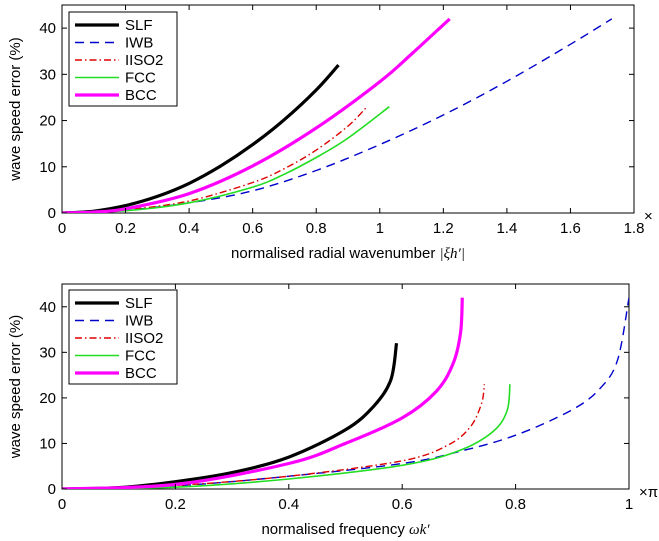 The height and width of the screenshot is (541, 659). What do you see at coordinates (634, 228) in the screenshot?
I see `x-tick-label: 1.8` at bounding box center [634, 228].